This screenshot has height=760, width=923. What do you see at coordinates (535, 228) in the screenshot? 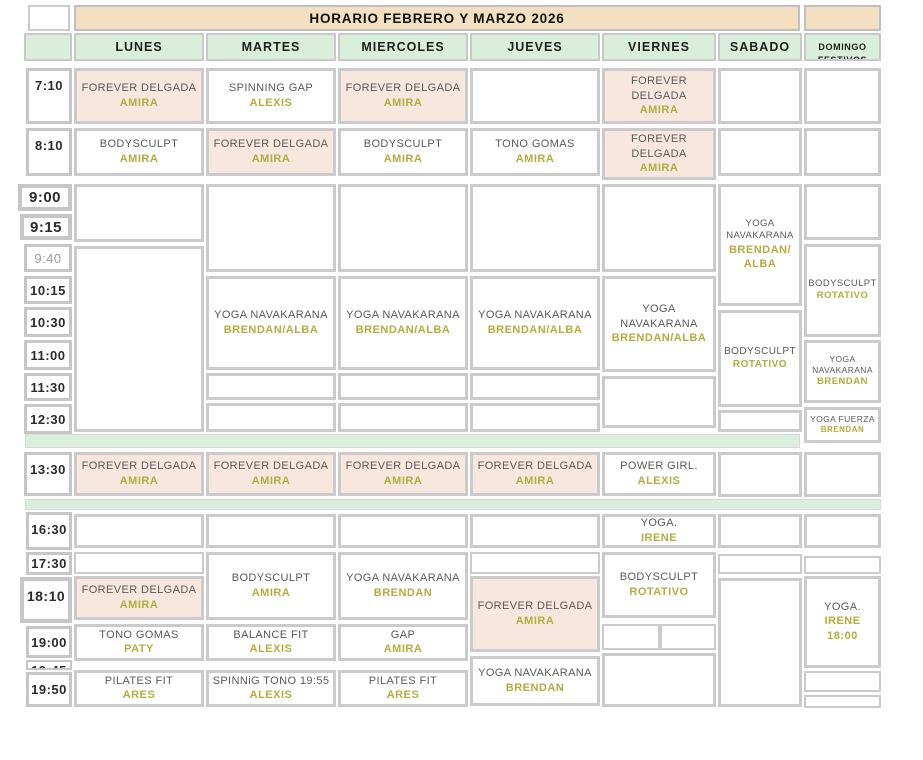
I see `cell-jueves-900-940-empty` at bounding box center [535, 228].